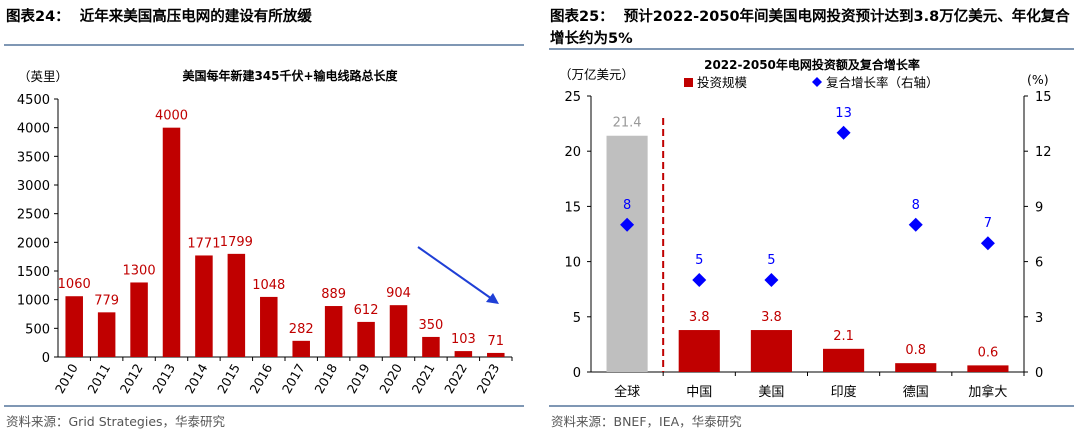 The width and height of the screenshot is (1080, 432). Describe the element at coordinates (627, 123) in the screenshot. I see `right-bar-value-label: 21.4` at that location.